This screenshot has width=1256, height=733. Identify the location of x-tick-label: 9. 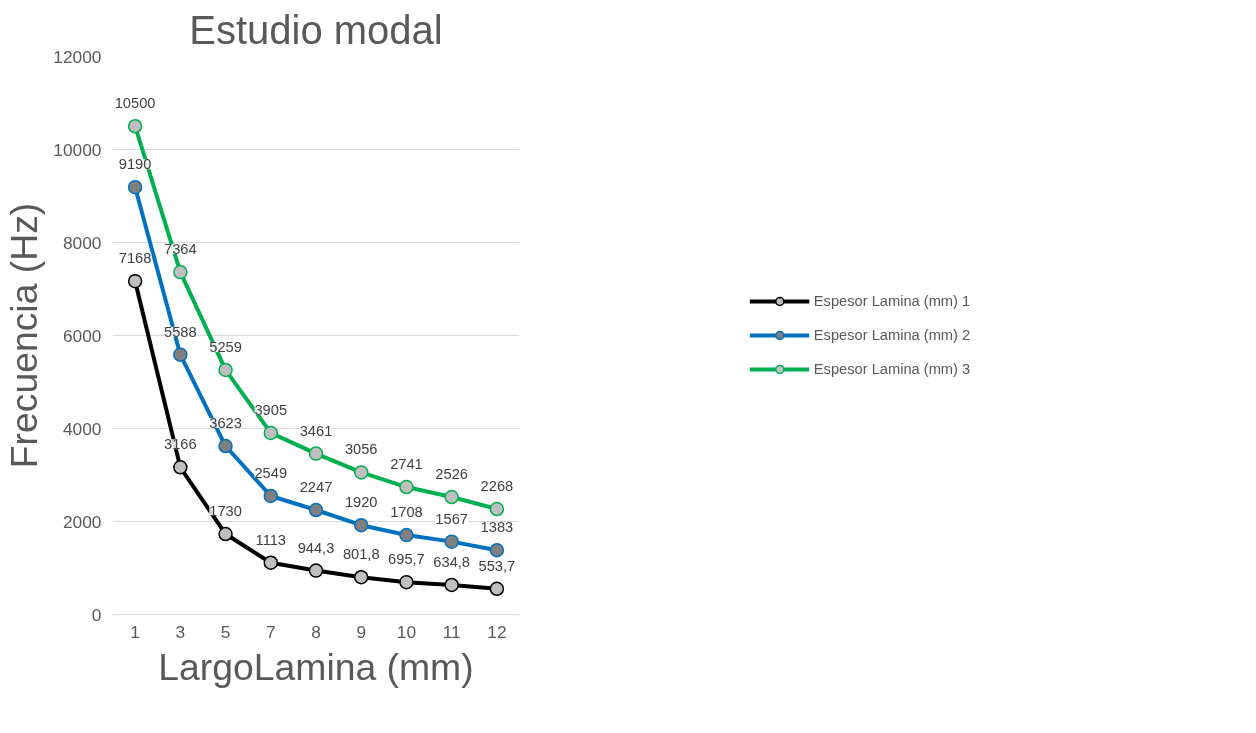
(361, 631).